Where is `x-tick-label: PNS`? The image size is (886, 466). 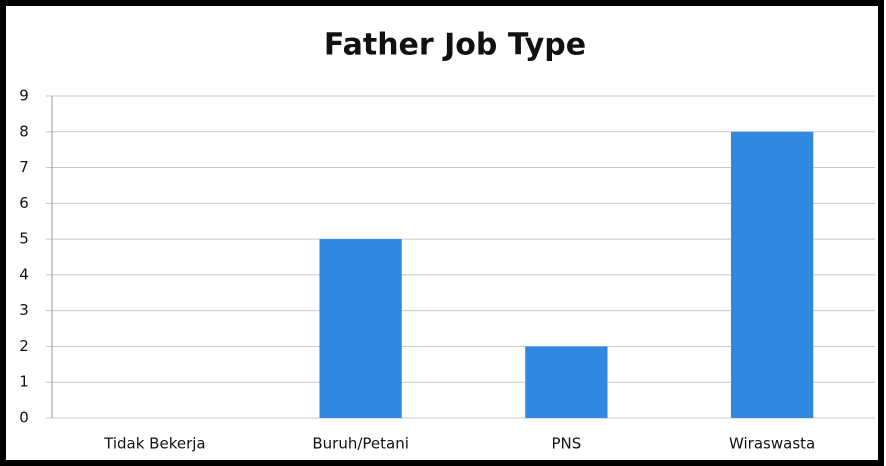
x-tick-label: PNS is located at coordinates (566, 444).